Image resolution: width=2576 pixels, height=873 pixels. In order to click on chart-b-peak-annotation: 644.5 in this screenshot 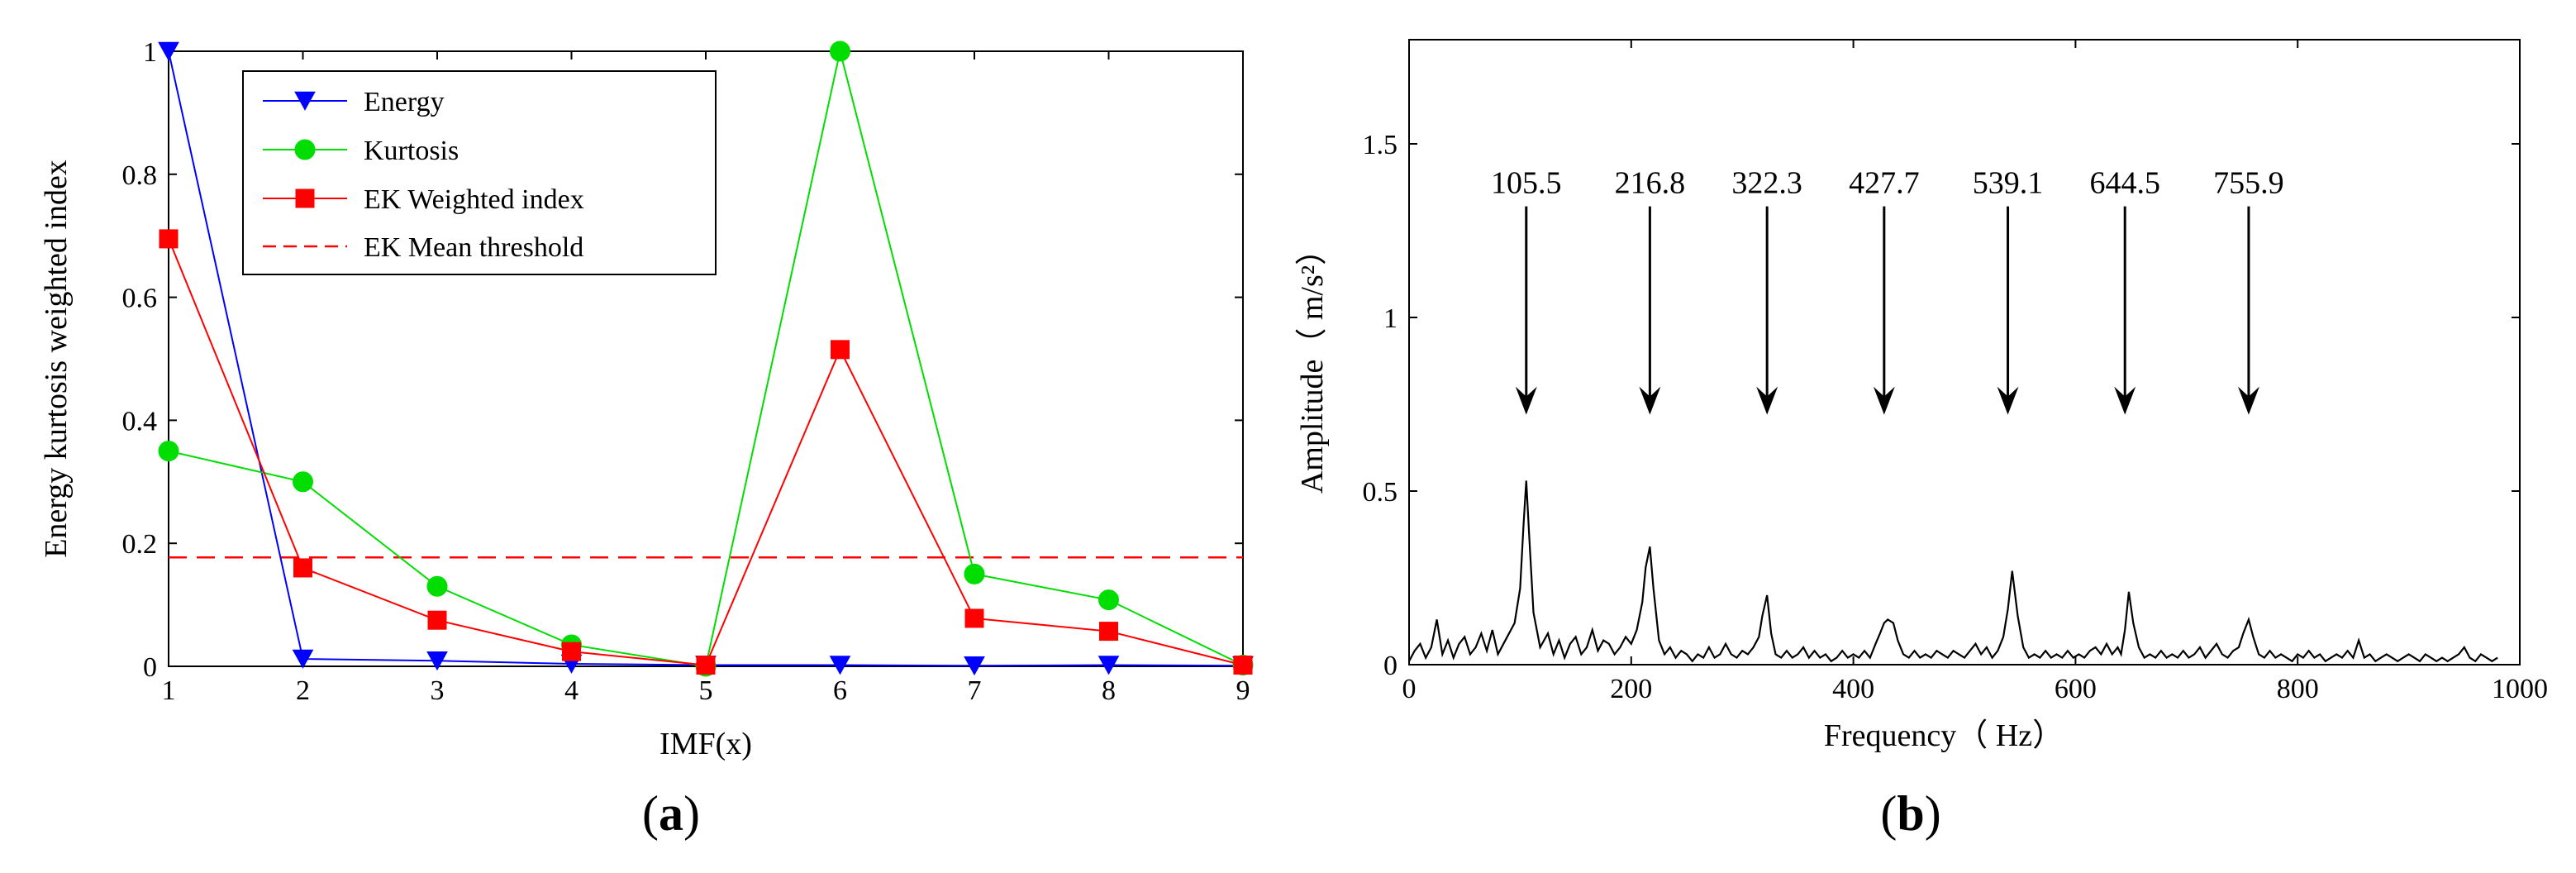, I will do `click(2125, 290)`.